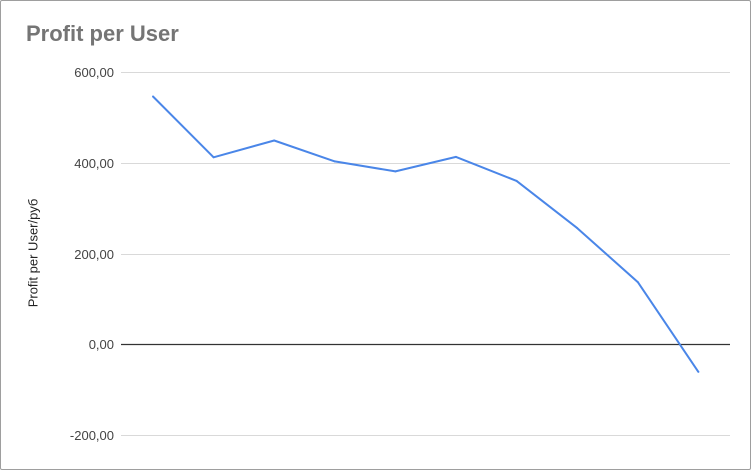  What do you see at coordinates (94, 163) in the screenshot?
I see `y-tick-label: 400,00` at bounding box center [94, 163].